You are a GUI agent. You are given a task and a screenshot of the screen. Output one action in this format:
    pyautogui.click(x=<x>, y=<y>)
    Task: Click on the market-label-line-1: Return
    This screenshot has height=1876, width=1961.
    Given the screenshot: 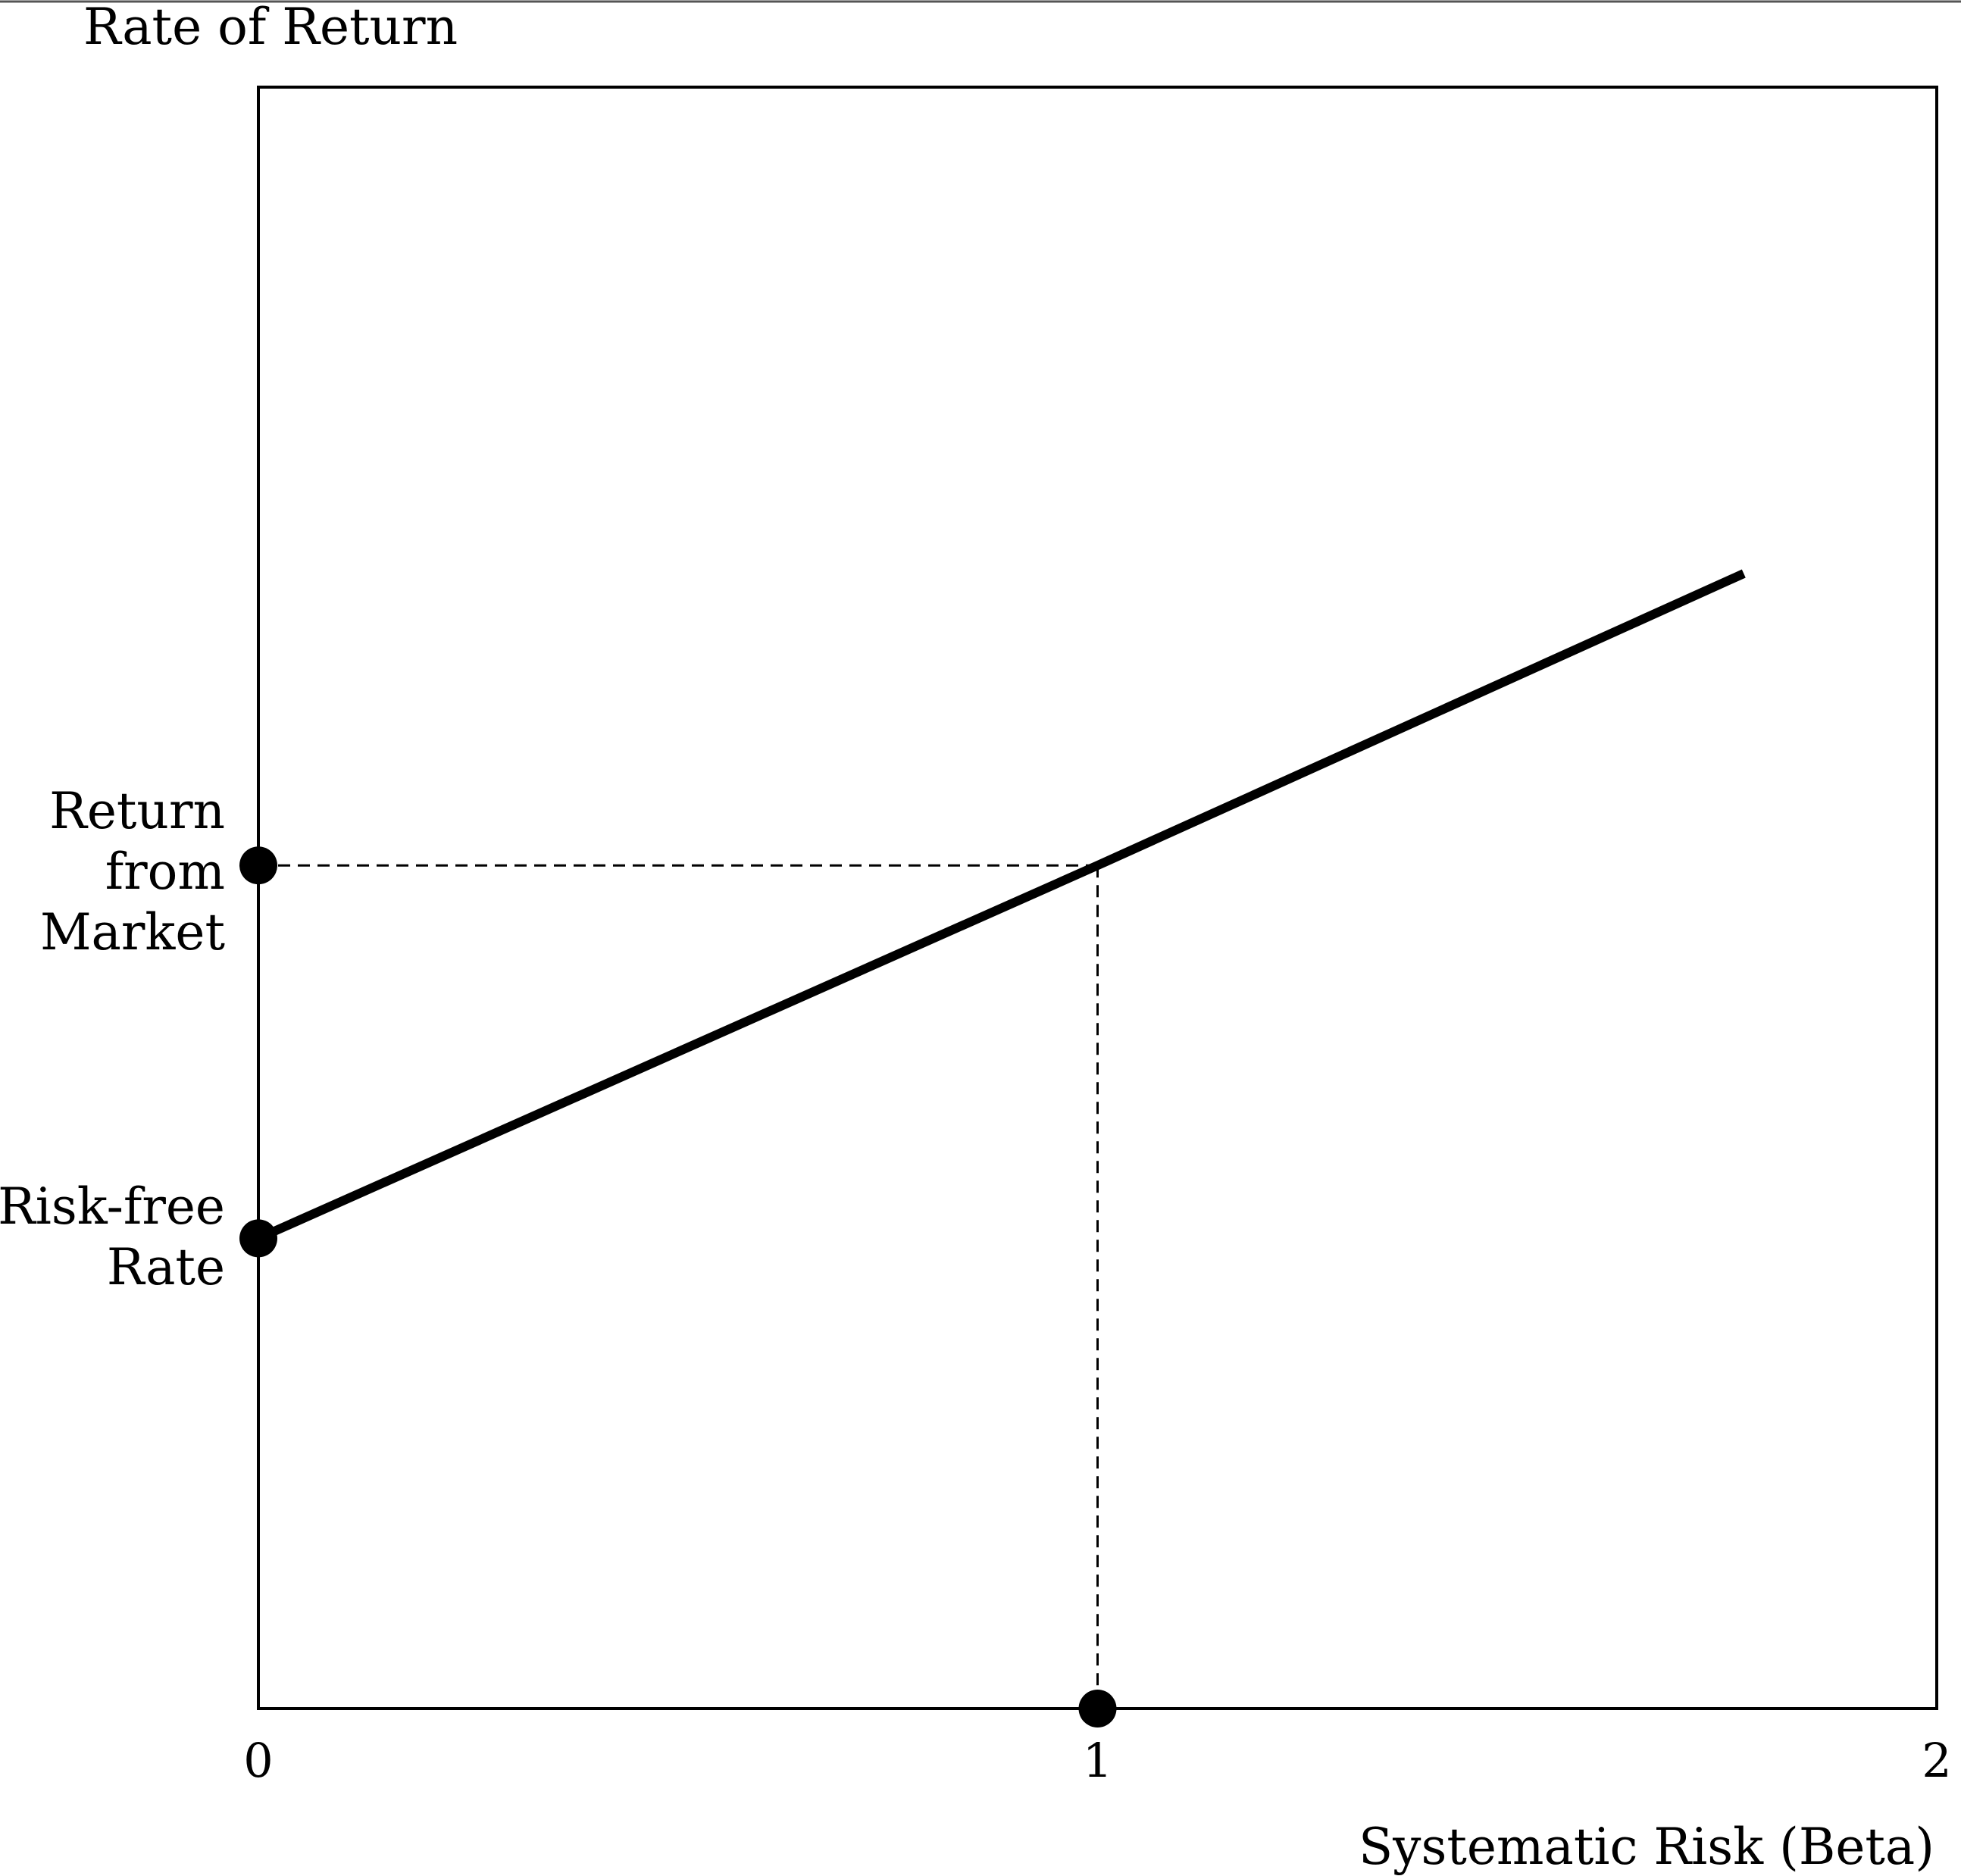 What is the action you would take?
    pyautogui.click(x=137, y=811)
    